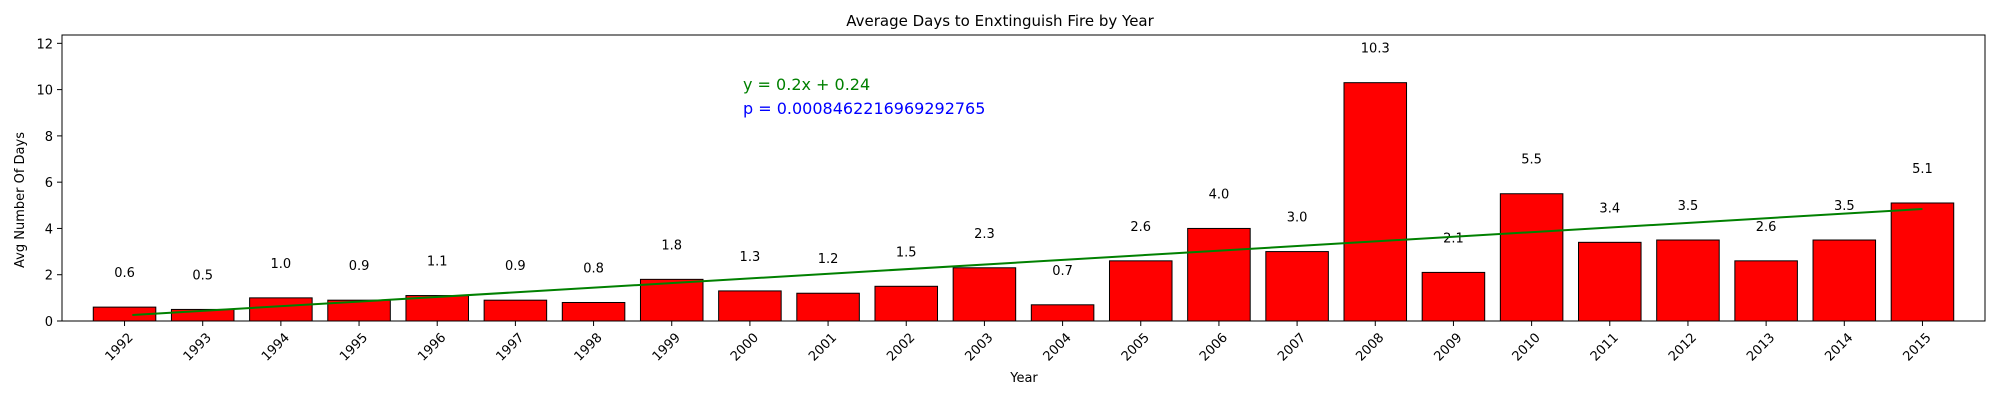 The image size is (2000, 400). What do you see at coordinates (1839, 347) in the screenshot?
I see `x-tick-label-2014: 2014` at bounding box center [1839, 347].